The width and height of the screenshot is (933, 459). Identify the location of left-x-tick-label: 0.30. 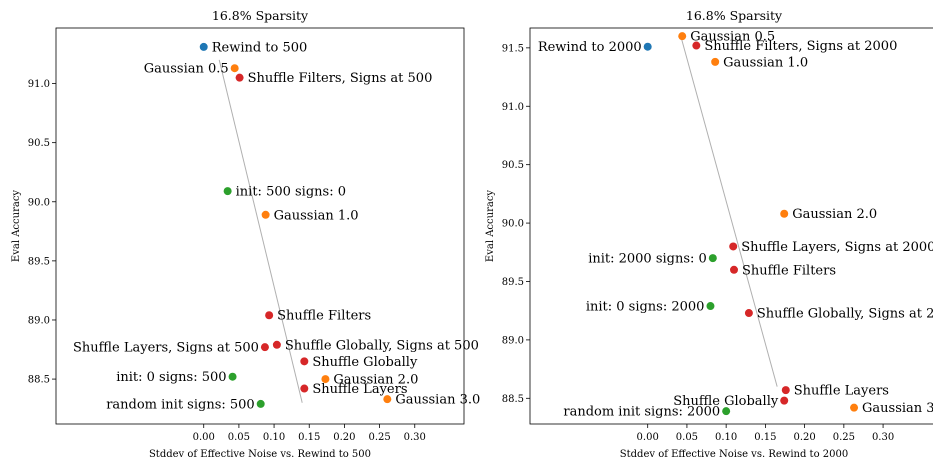
(415, 437).